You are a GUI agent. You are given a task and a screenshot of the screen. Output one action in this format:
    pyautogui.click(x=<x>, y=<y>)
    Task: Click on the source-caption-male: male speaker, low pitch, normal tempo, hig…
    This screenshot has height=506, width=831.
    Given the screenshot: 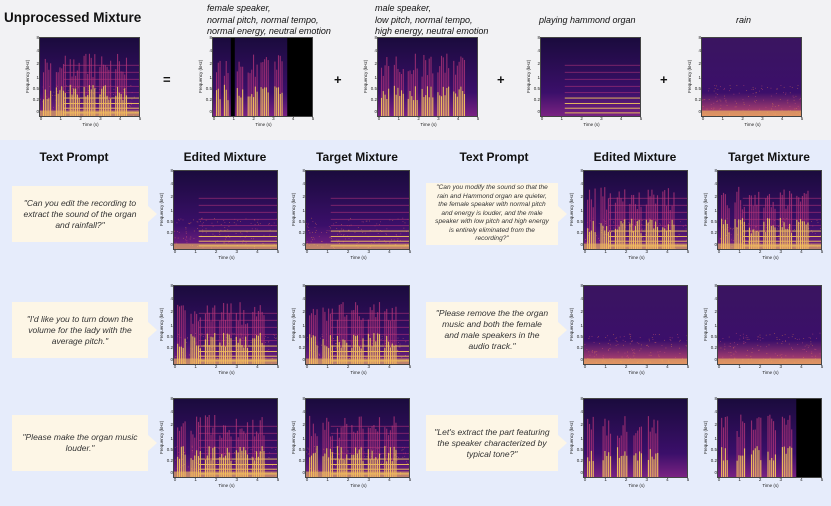 What is the action you would take?
    pyautogui.click(x=432, y=19)
    